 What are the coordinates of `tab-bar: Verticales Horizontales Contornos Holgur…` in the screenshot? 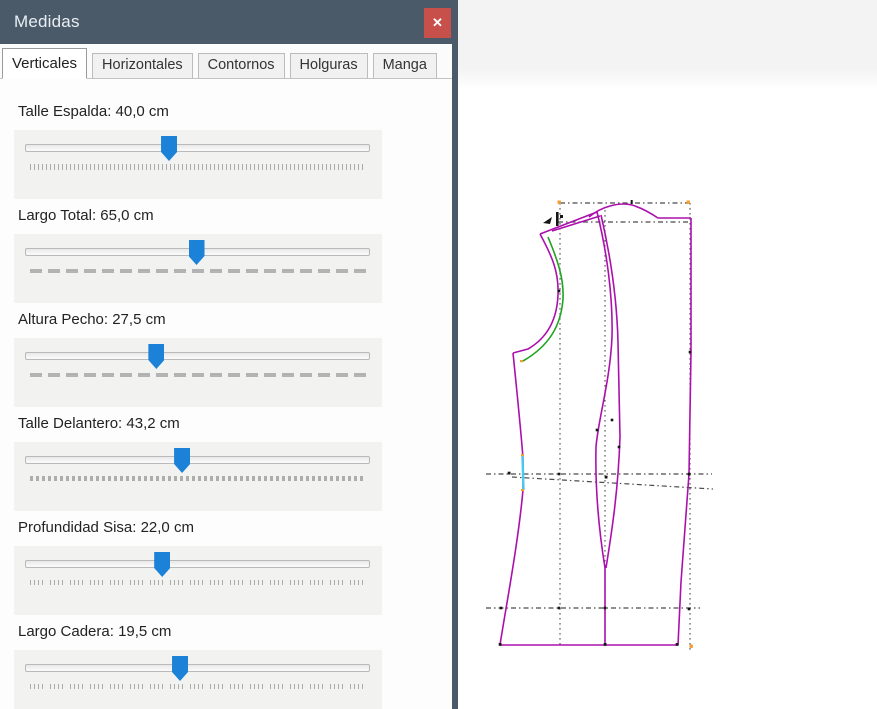 It's located at (226, 61).